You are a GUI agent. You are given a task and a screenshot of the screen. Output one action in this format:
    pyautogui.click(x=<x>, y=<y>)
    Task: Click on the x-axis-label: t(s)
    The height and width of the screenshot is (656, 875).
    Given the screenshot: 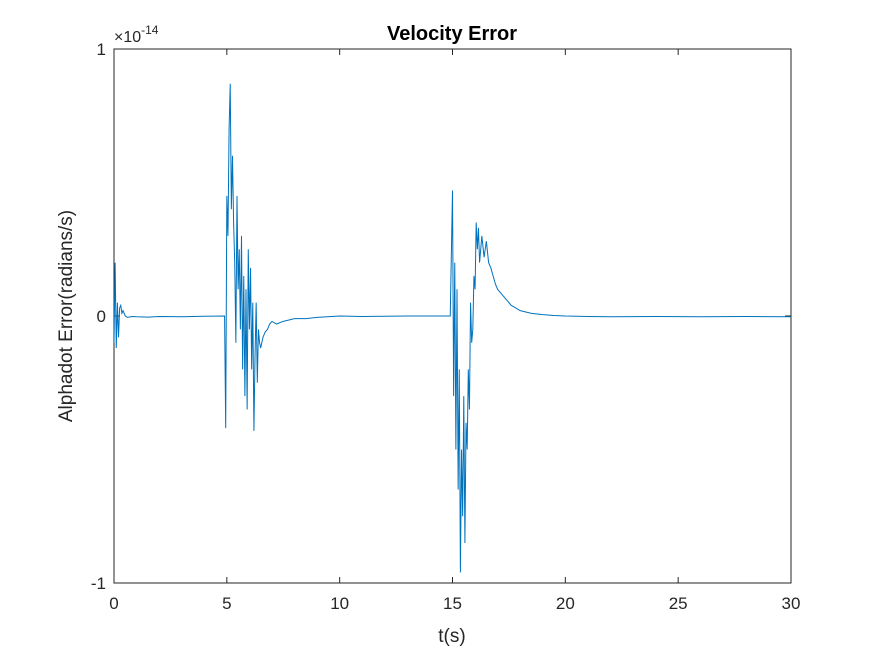 What is the action you would take?
    pyautogui.click(x=451, y=636)
    